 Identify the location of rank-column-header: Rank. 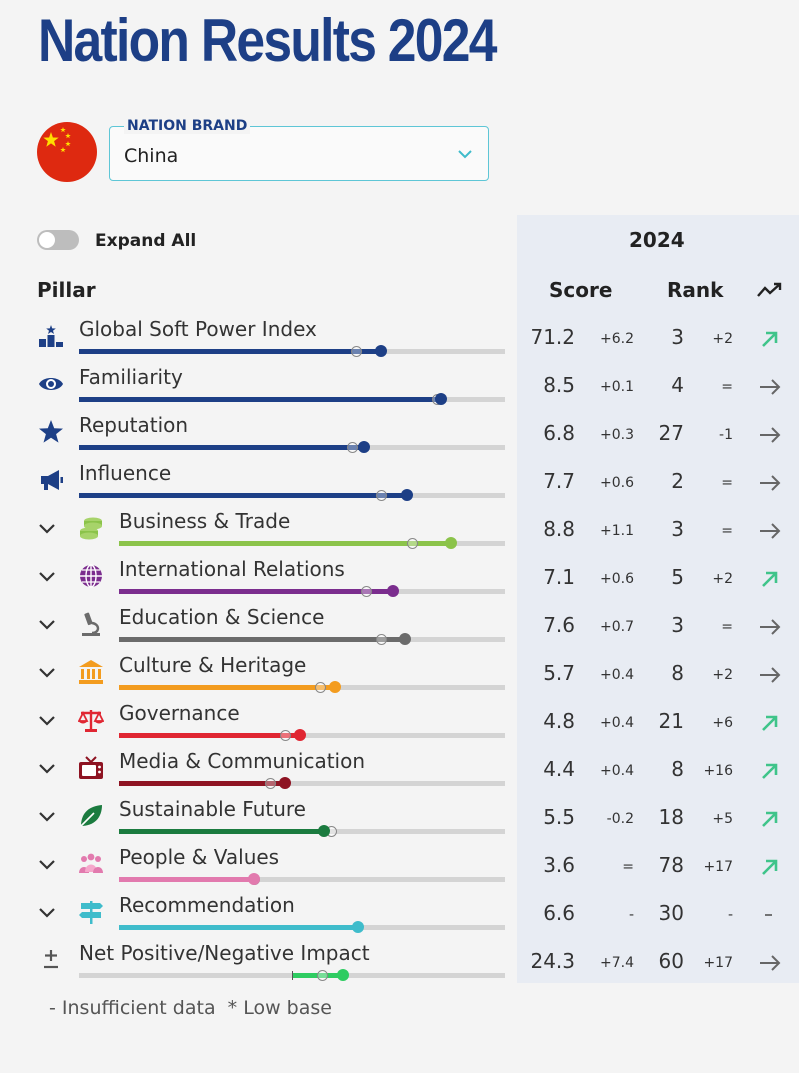
(695, 290).